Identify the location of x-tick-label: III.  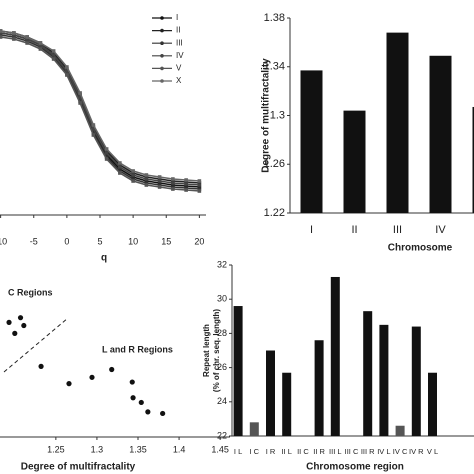
(397, 230).